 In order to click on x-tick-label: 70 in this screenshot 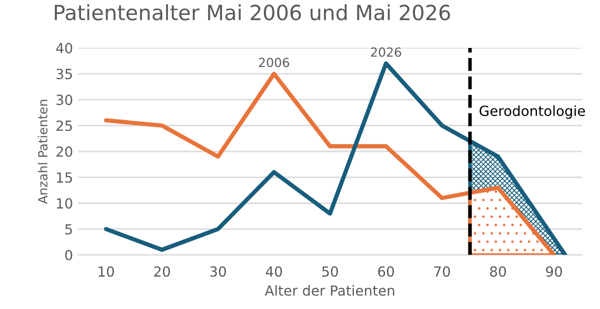, I will do `click(442, 271)`.